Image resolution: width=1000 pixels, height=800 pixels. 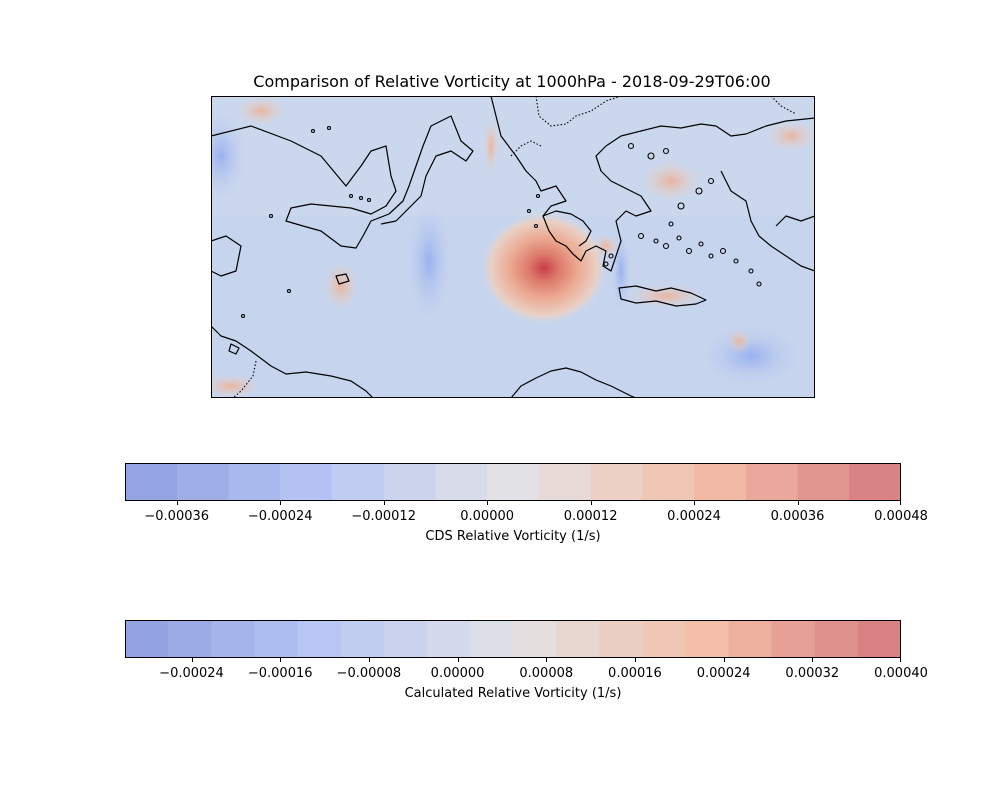 I want to click on calculated-colorbar, so click(x=513, y=639).